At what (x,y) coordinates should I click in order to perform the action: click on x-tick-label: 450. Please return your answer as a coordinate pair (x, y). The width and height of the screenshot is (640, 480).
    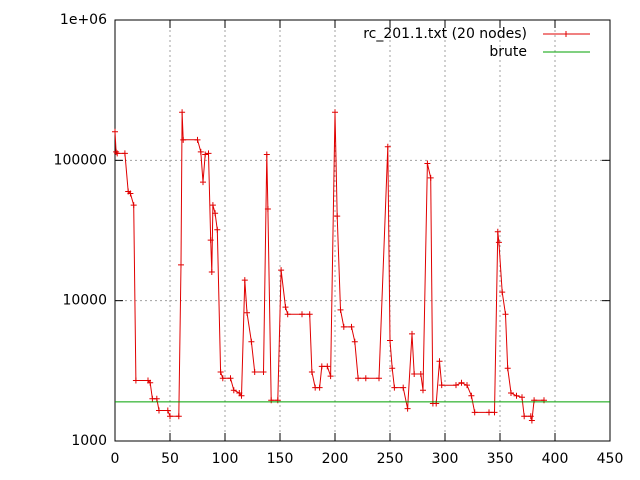
    Looking at the image, I should click on (610, 459).